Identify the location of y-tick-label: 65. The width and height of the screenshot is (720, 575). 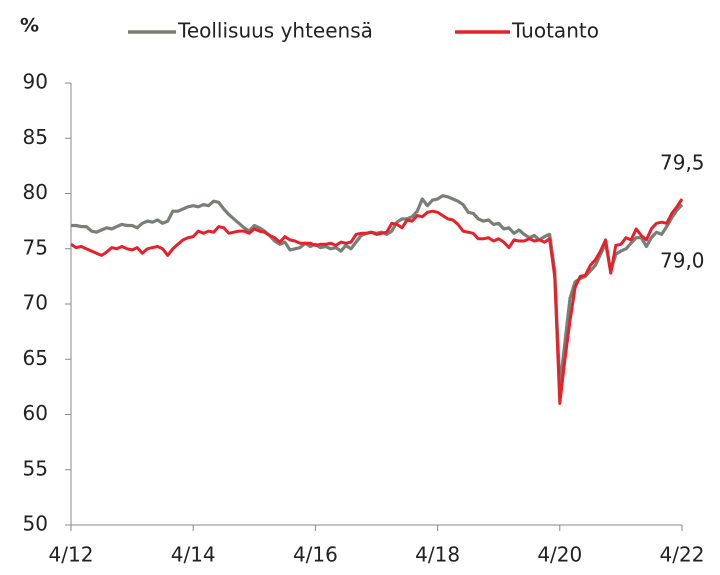
(35, 358).